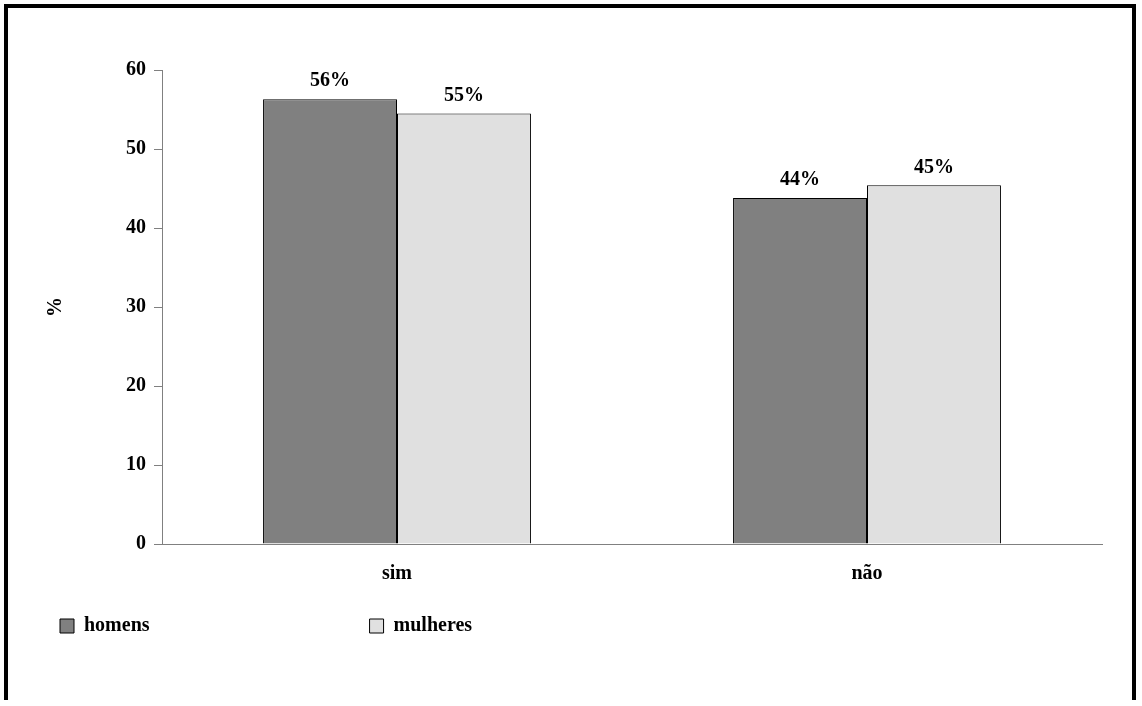 The width and height of the screenshot is (1142, 706). I want to click on data-label: 44%, so click(800, 178).